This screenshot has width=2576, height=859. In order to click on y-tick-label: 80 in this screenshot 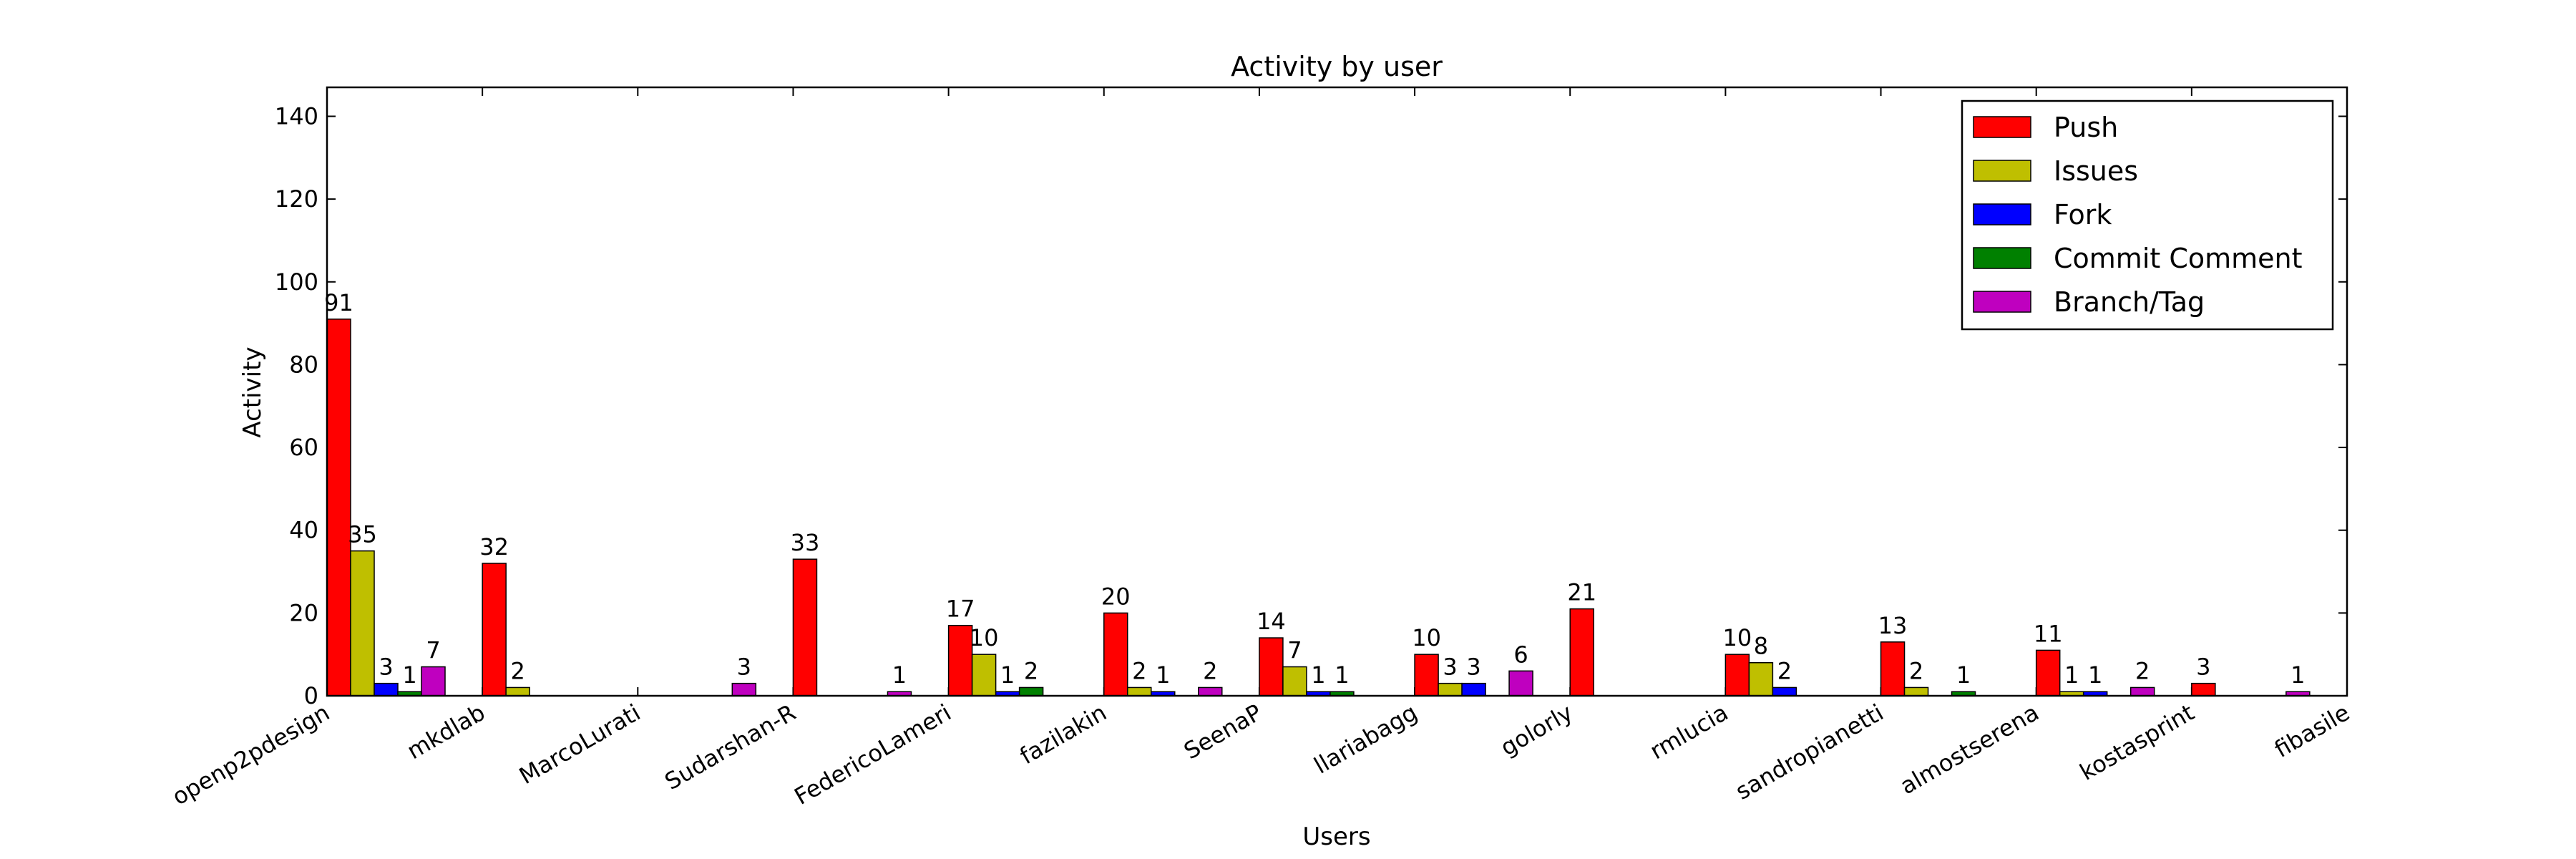, I will do `click(303, 364)`.